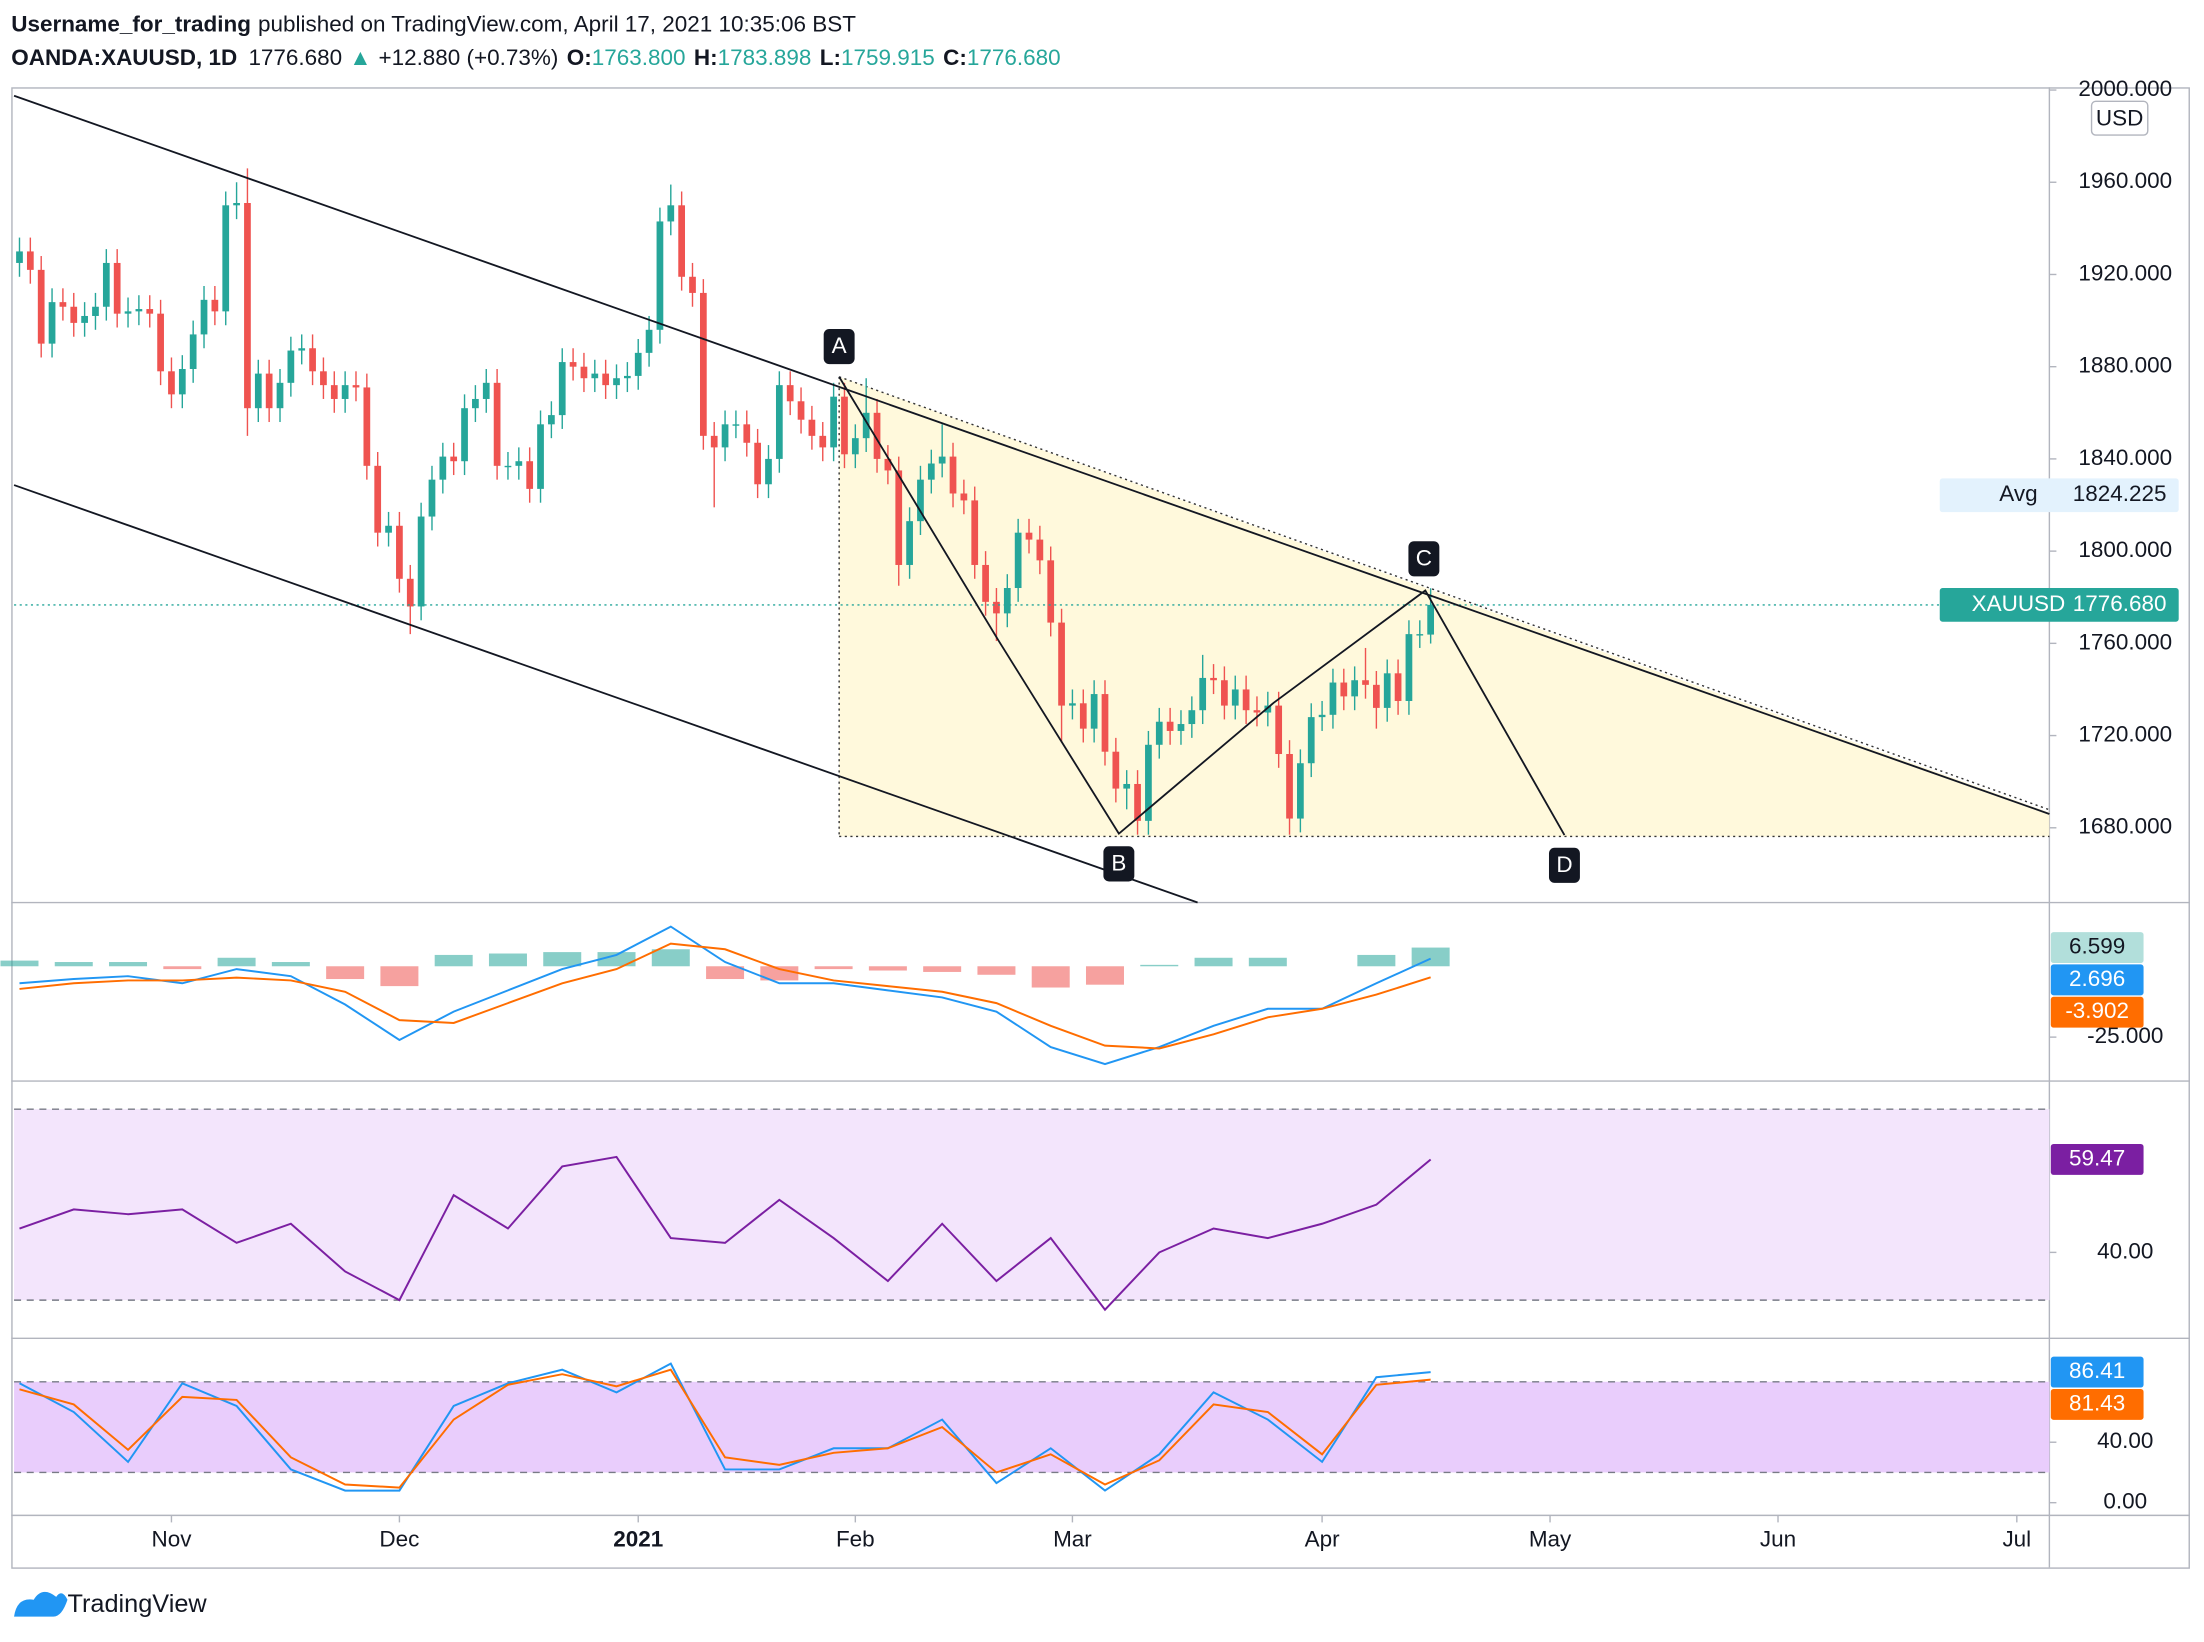 The height and width of the screenshot is (1642, 2204). I want to click on arrow: ▲, so click(360, 57).